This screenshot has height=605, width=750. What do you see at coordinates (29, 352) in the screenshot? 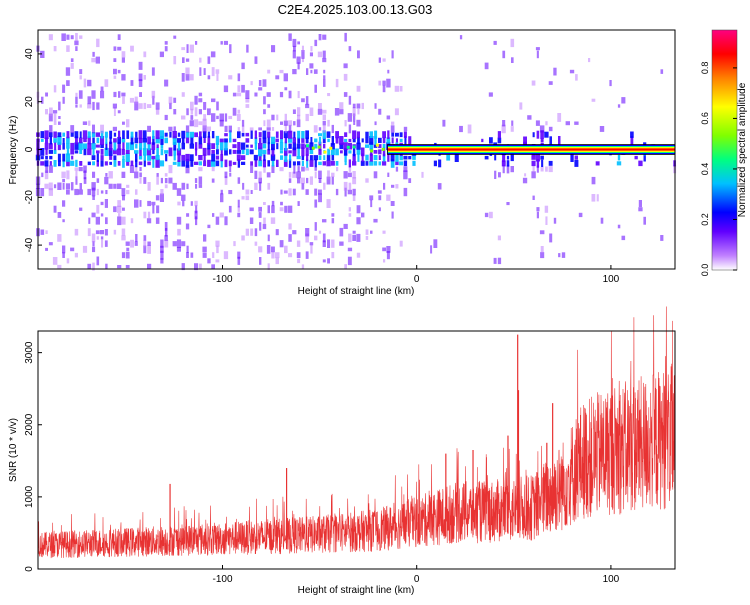
I see `snr-ytick-label: 3000` at bounding box center [29, 352].